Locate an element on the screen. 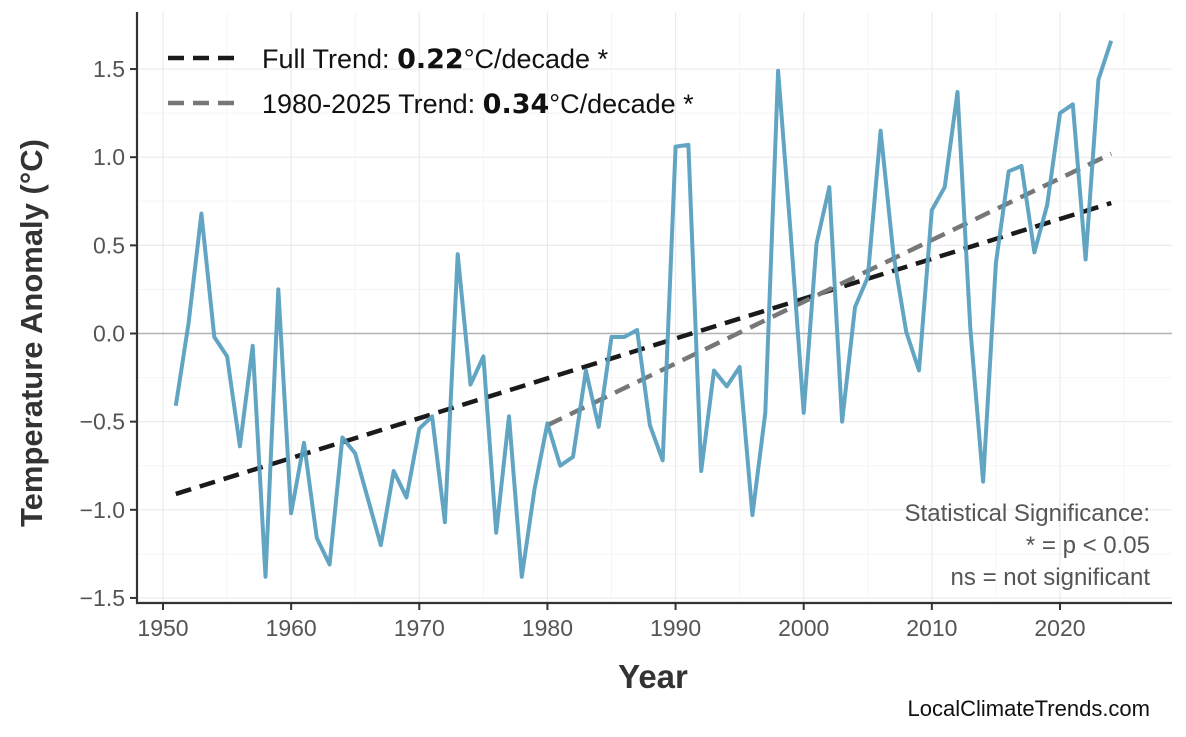 This screenshot has height=737, width=1186. x-tick-label: 1970 is located at coordinates (419, 628).